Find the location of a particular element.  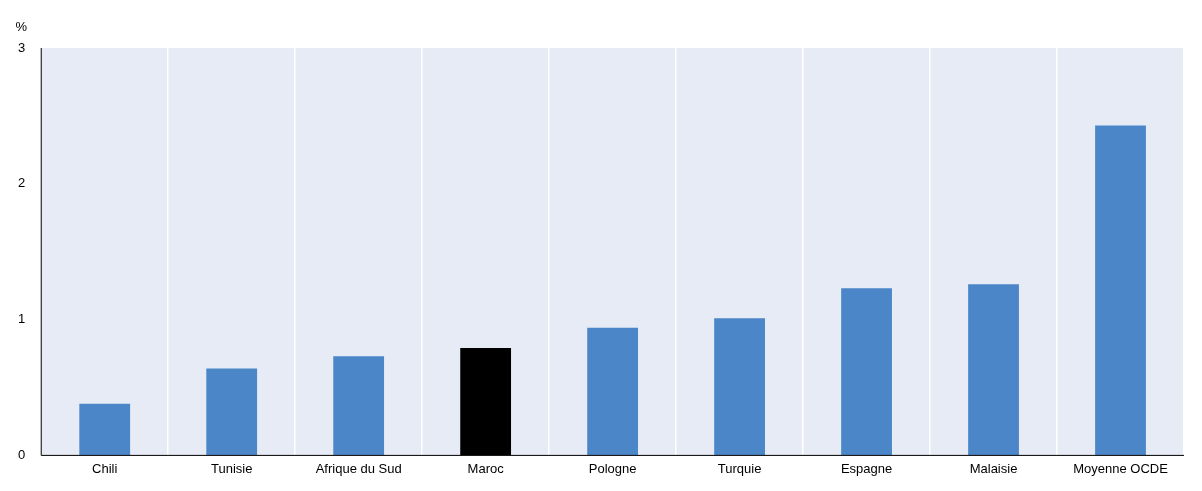

y-tick-label: 3 is located at coordinates (22, 47).